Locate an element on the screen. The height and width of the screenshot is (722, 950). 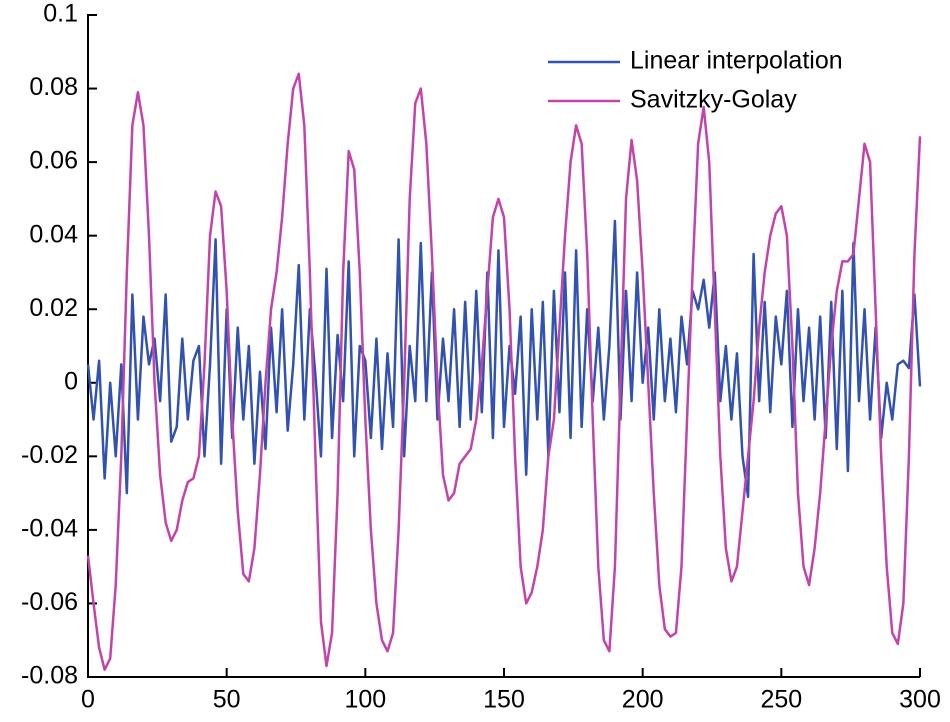
x-tick-label: 0 is located at coordinates (88, 700).